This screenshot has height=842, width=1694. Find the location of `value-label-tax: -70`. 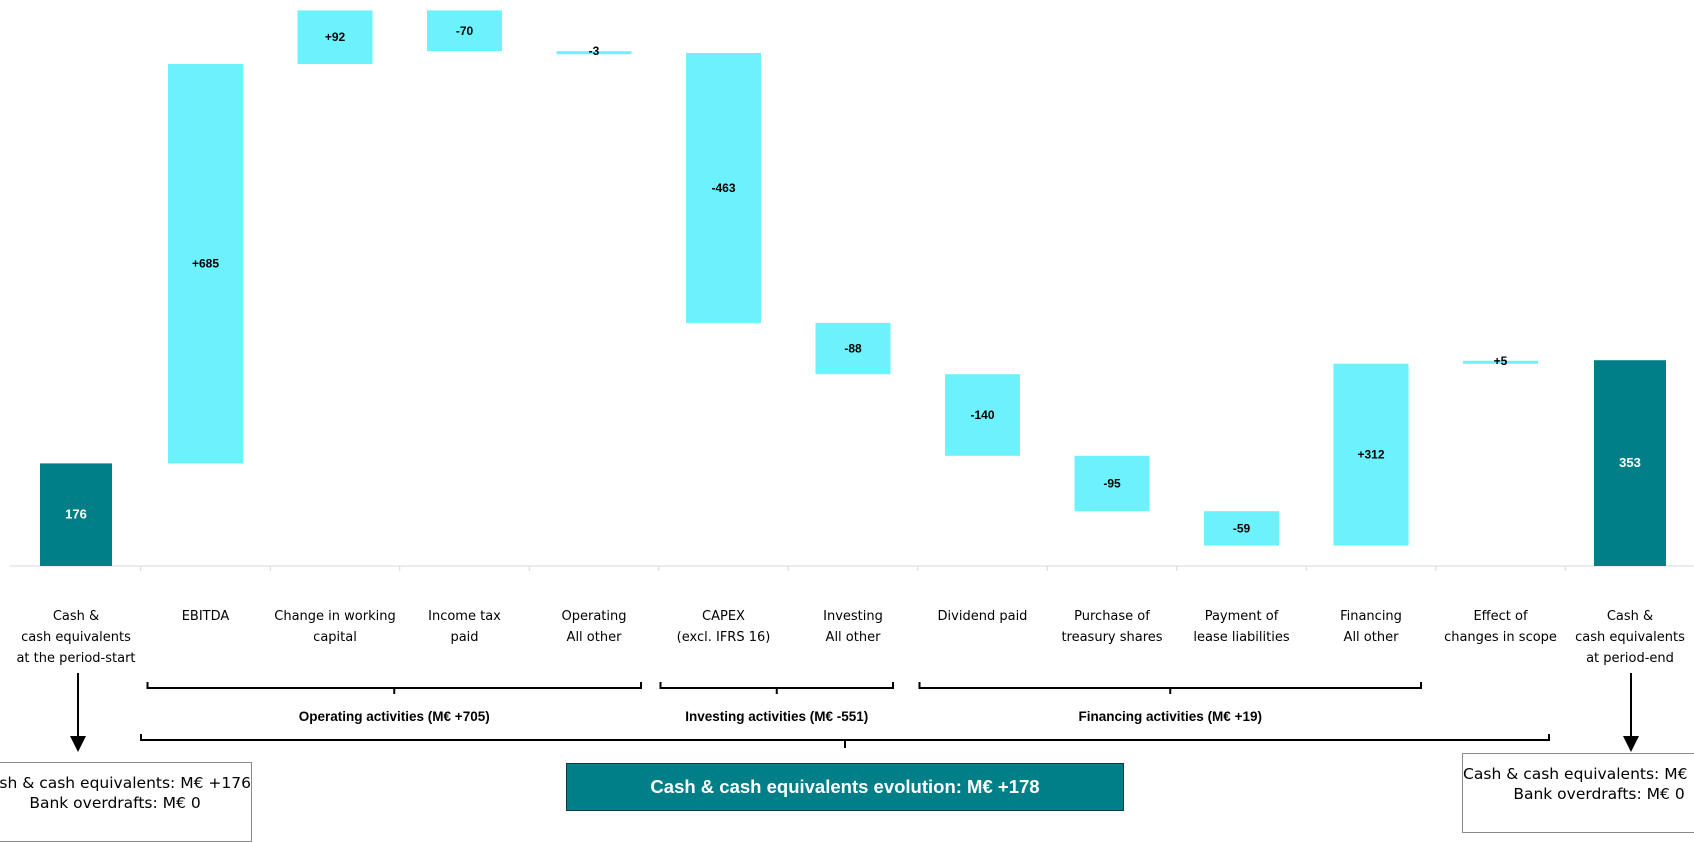

value-label-tax: -70 is located at coordinates (465, 31).